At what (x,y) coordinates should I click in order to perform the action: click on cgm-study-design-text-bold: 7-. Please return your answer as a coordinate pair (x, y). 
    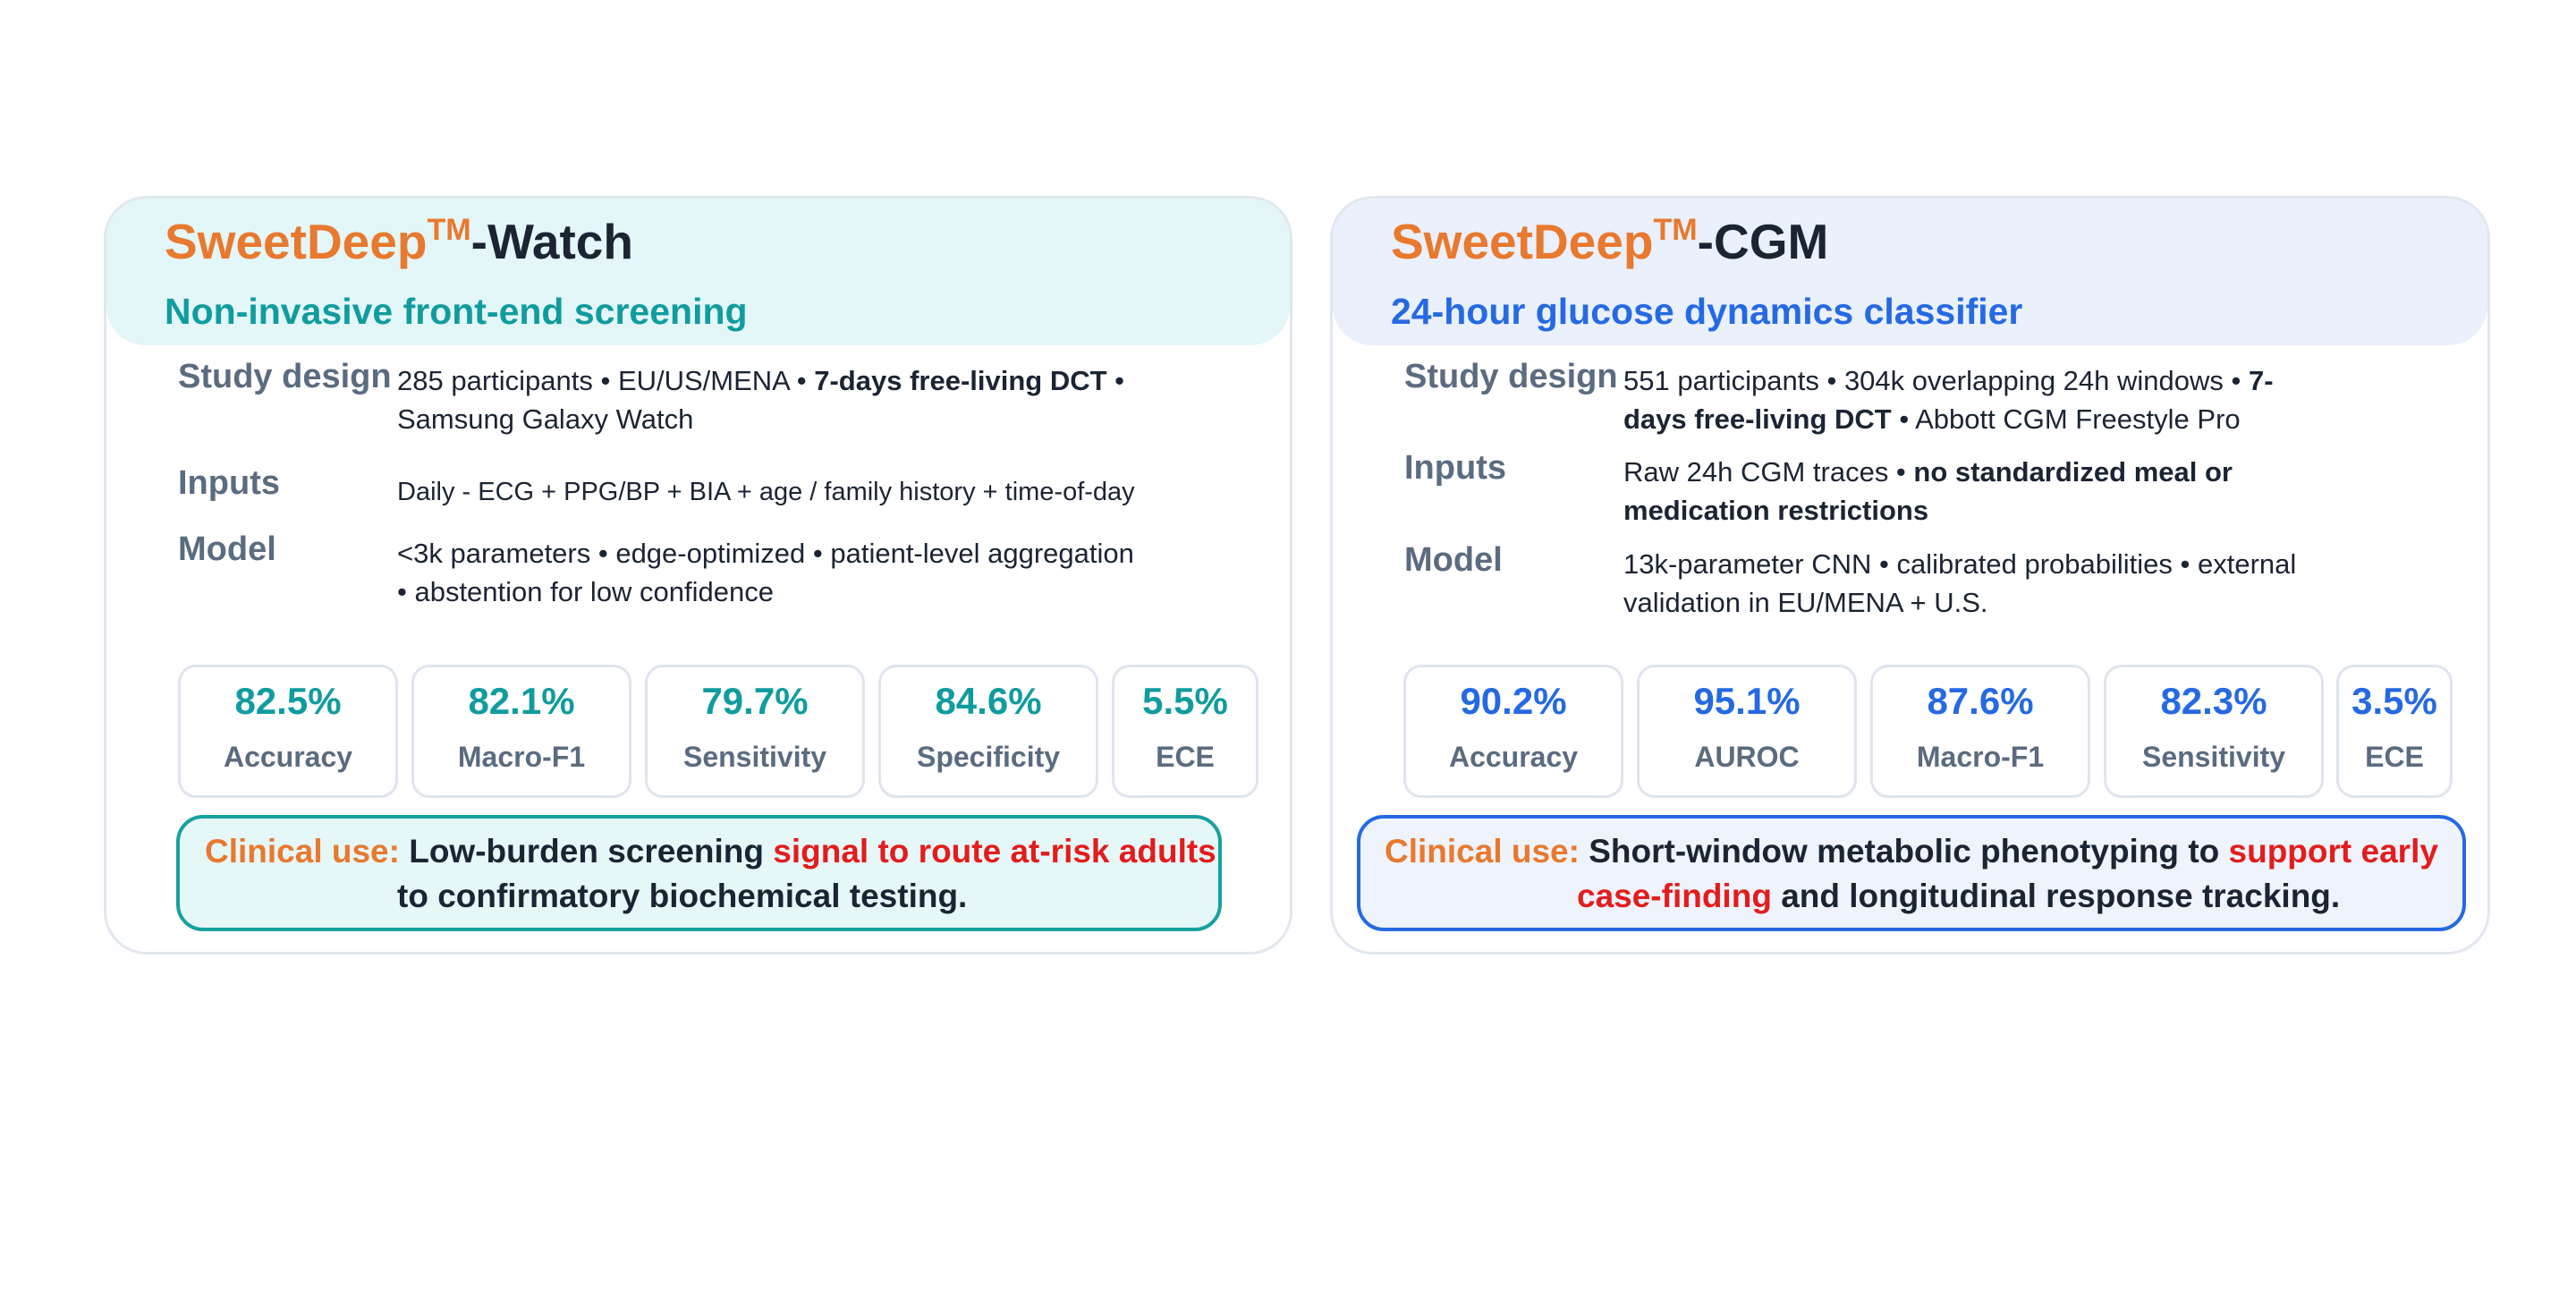
    Looking at the image, I should click on (2261, 380).